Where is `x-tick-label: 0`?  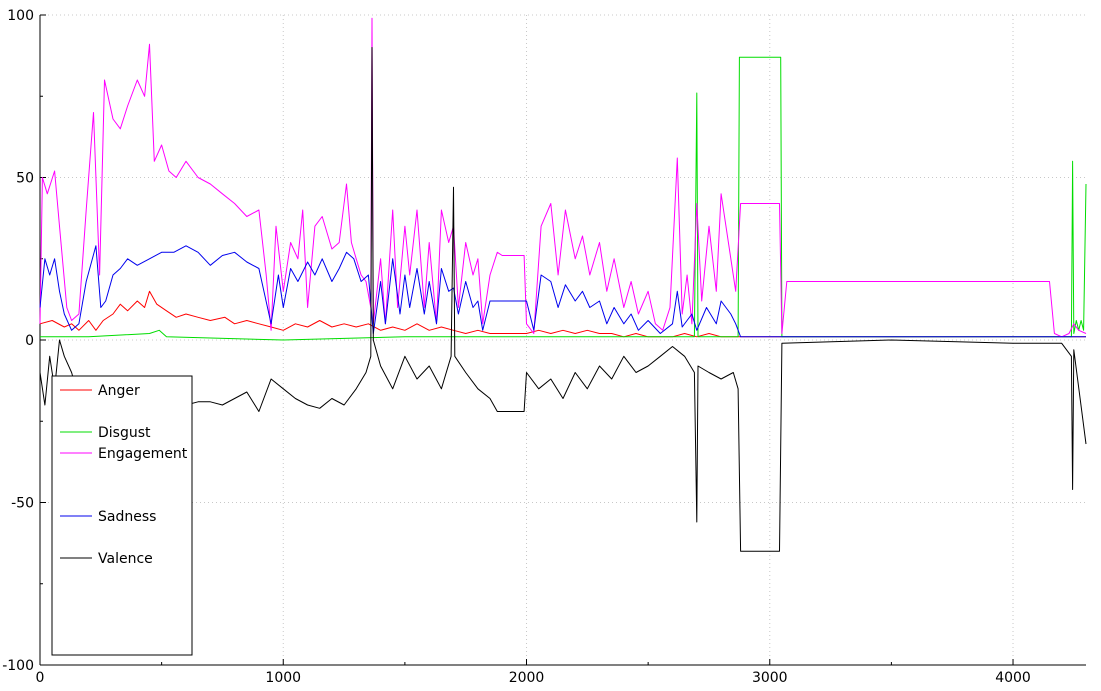
x-tick-label: 0 is located at coordinates (40, 678).